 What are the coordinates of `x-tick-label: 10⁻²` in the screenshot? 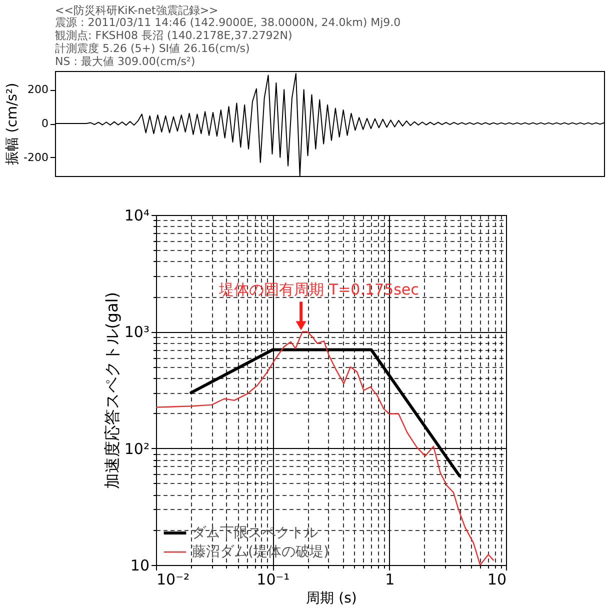 It's located at (173, 579).